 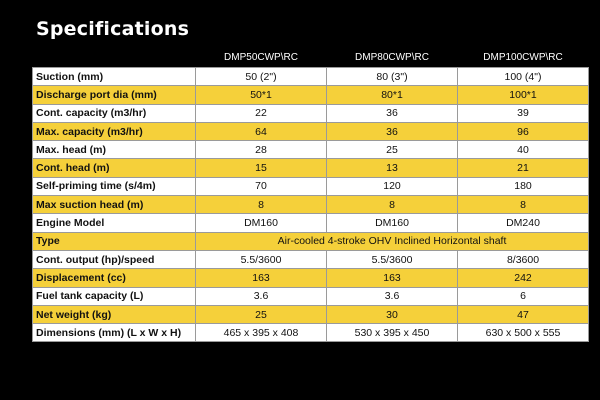 What do you see at coordinates (523, 296) in the screenshot?
I see `row-value: 6` at bounding box center [523, 296].